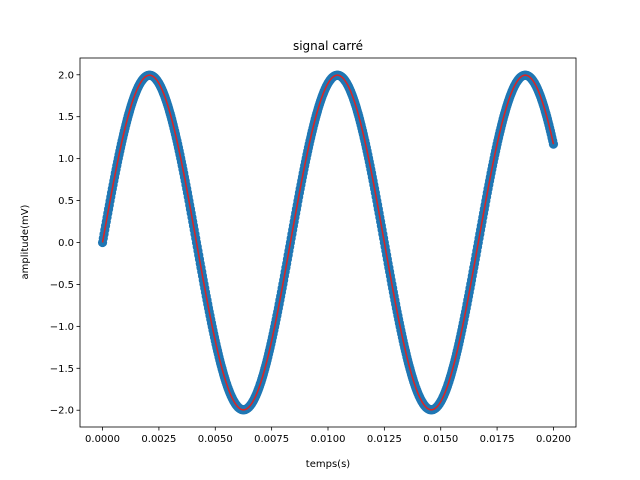 The width and height of the screenshot is (640, 480). Describe the element at coordinates (215, 439) in the screenshot. I see `x-tick-label: 0.0050` at that location.